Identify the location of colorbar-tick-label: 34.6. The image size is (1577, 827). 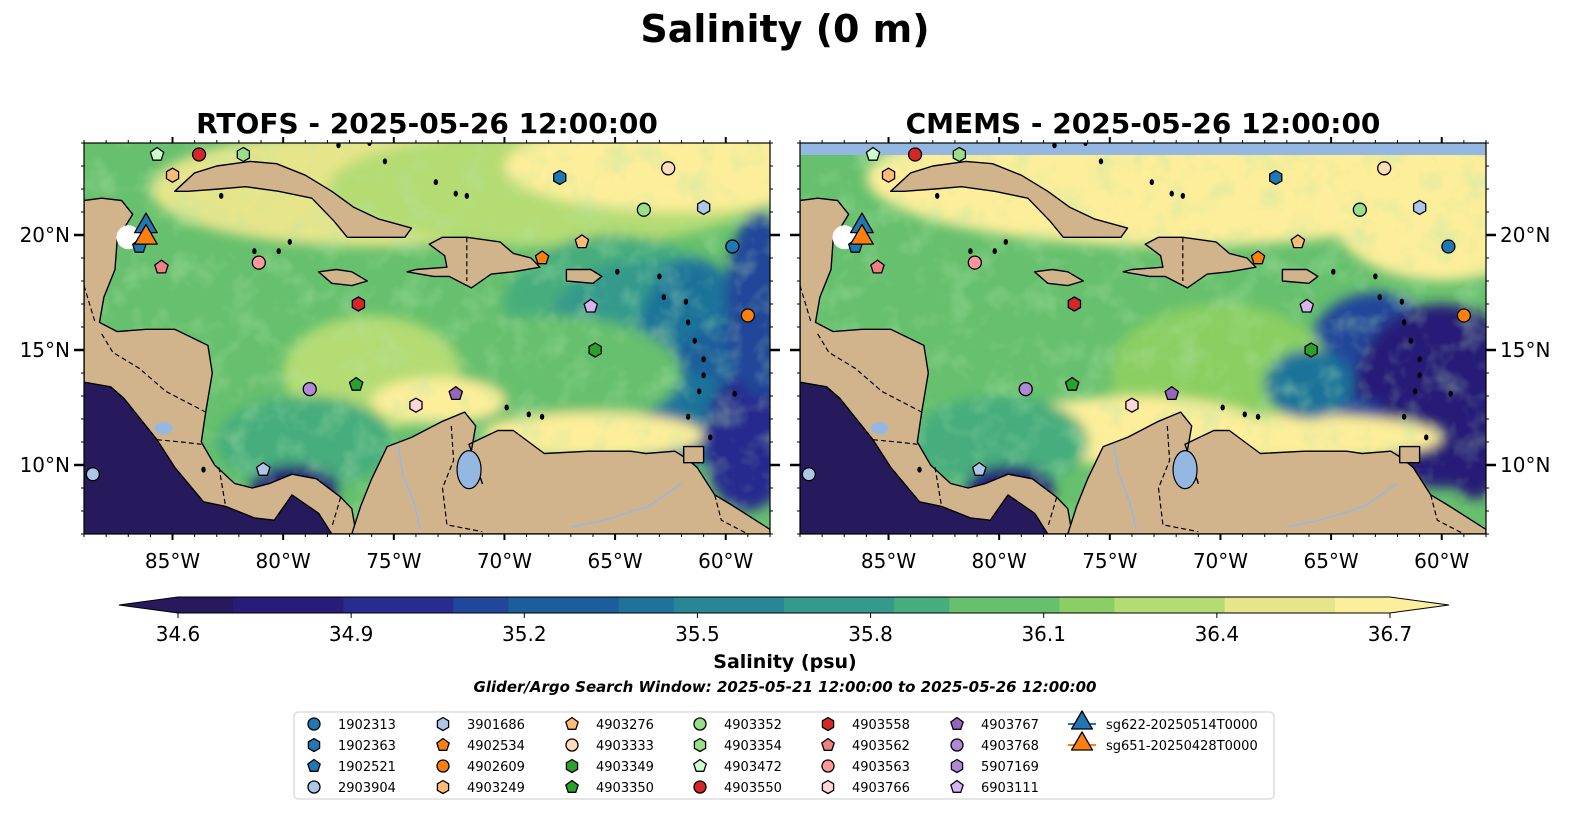
(178, 634).